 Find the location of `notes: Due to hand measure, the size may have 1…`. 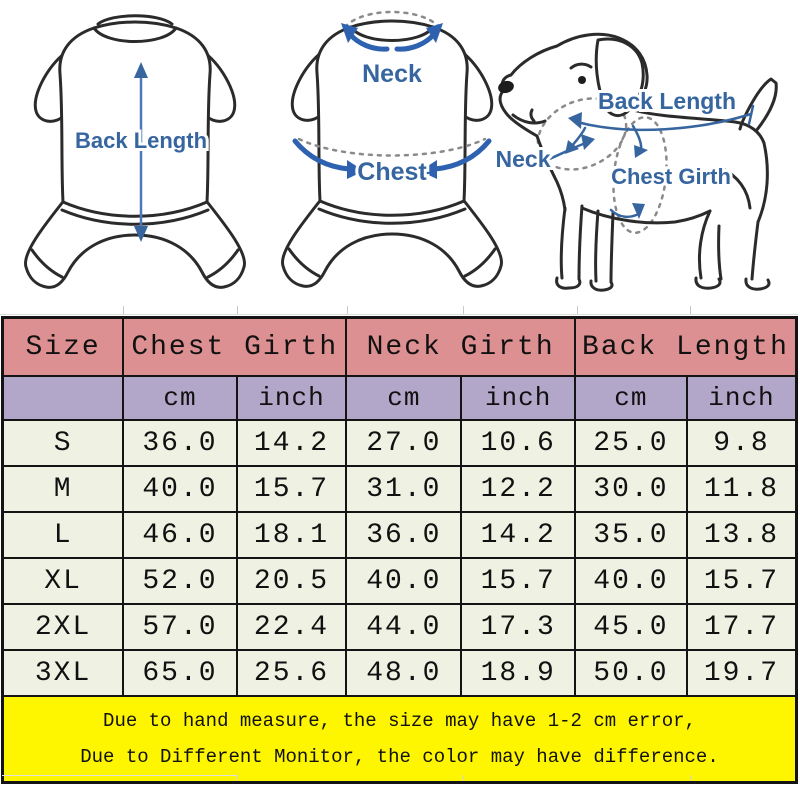

notes: Due to hand measure, the size may have 1… is located at coordinates (400, 739).